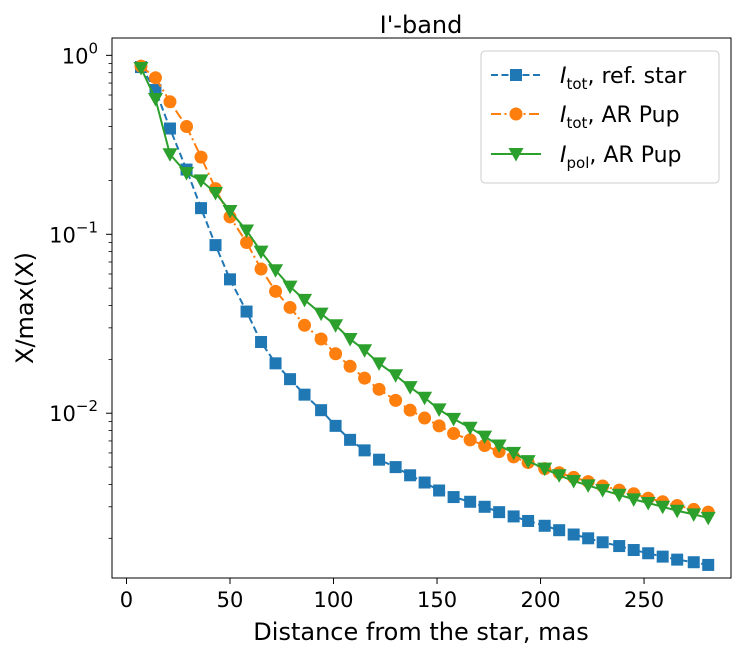 The width and height of the screenshot is (741, 660). What do you see at coordinates (421, 25) in the screenshot?
I see `chart-title: I'-band` at bounding box center [421, 25].